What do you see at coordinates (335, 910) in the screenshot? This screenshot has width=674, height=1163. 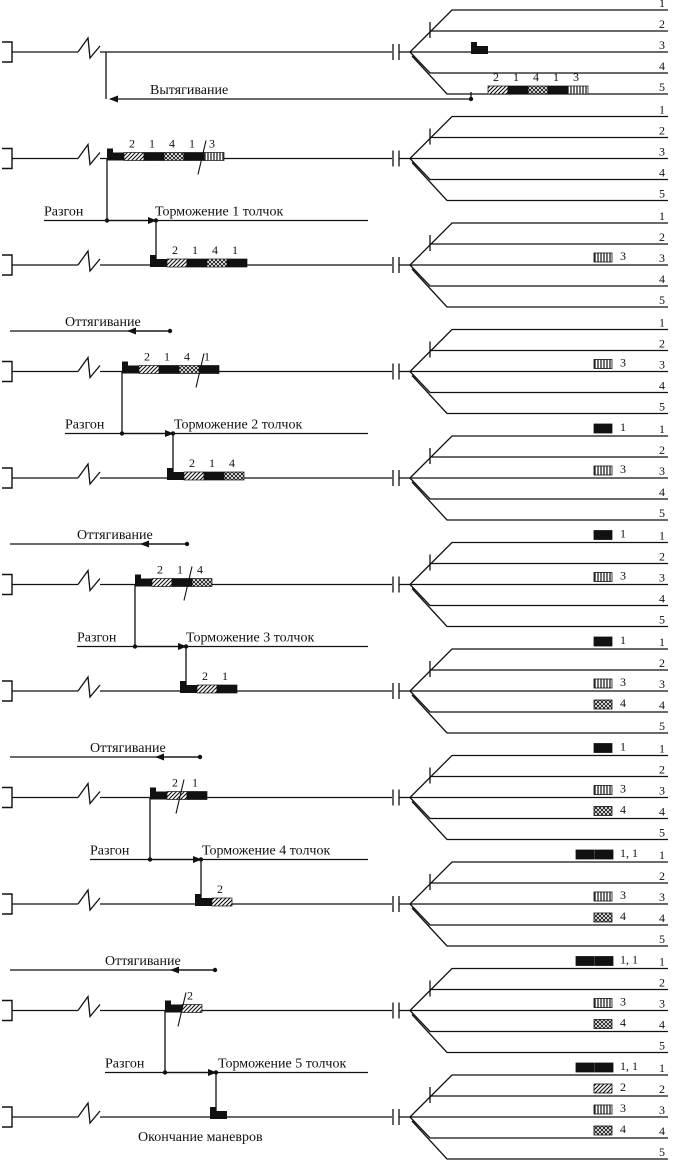 I see `panel-9: 1 2 3 4 5 1, 1 3 4 2 Оттягивание` at bounding box center [335, 910].